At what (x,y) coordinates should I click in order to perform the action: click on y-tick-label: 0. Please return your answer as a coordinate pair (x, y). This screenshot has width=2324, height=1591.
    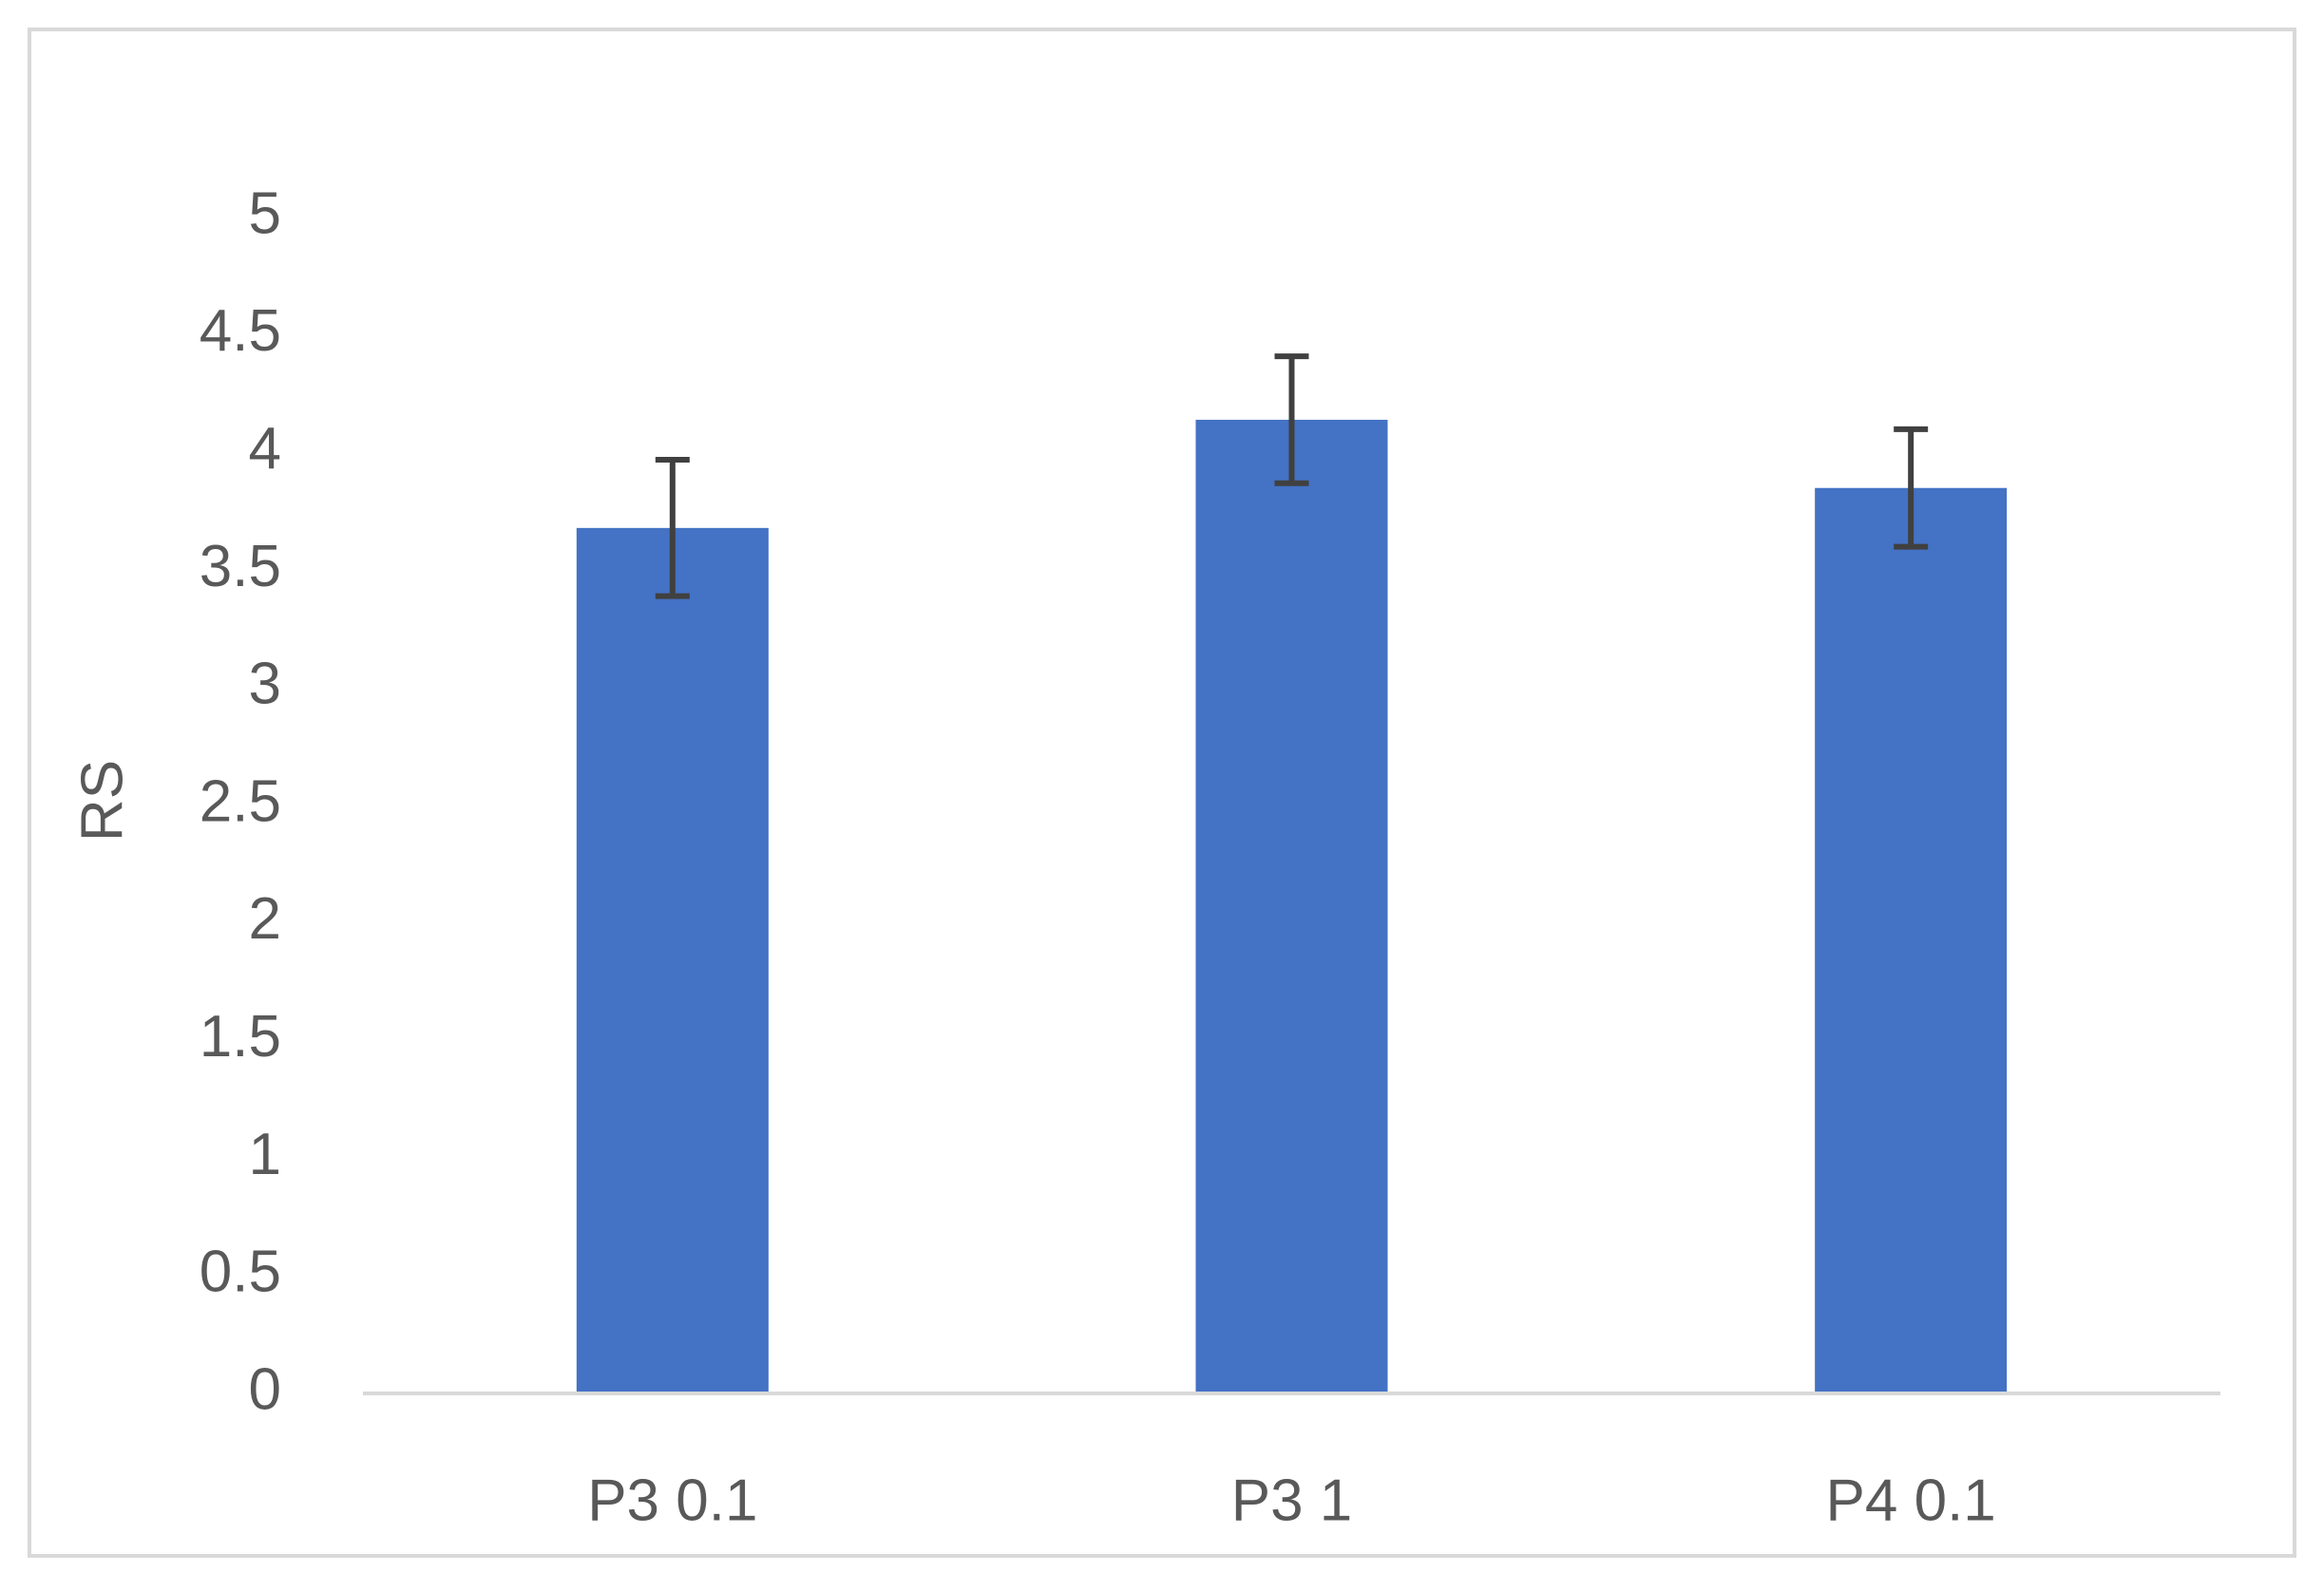
    Looking at the image, I should click on (265, 1389).